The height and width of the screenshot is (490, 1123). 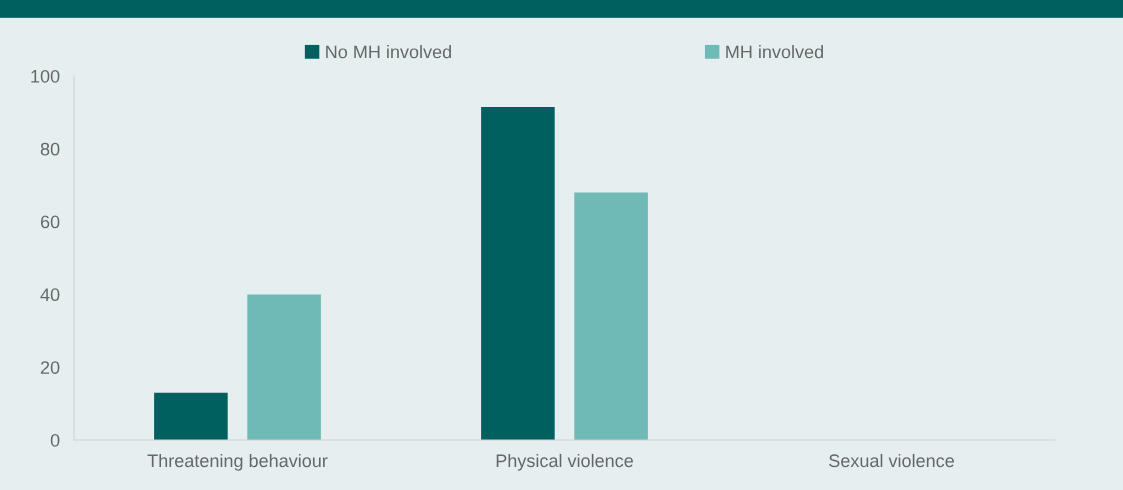 What do you see at coordinates (774, 52) in the screenshot?
I see `legend-label: MH involved` at bounding box center [774, 52].